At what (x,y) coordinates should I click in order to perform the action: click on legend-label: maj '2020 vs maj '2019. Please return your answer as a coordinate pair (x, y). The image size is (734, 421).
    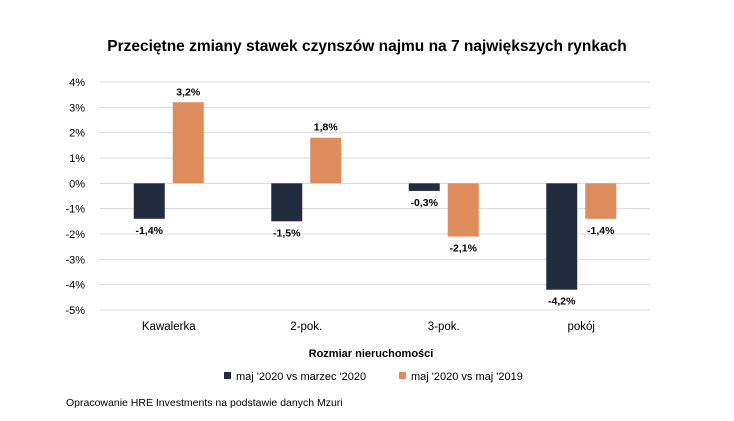
    Looking at the image, I should click on (467, 377).